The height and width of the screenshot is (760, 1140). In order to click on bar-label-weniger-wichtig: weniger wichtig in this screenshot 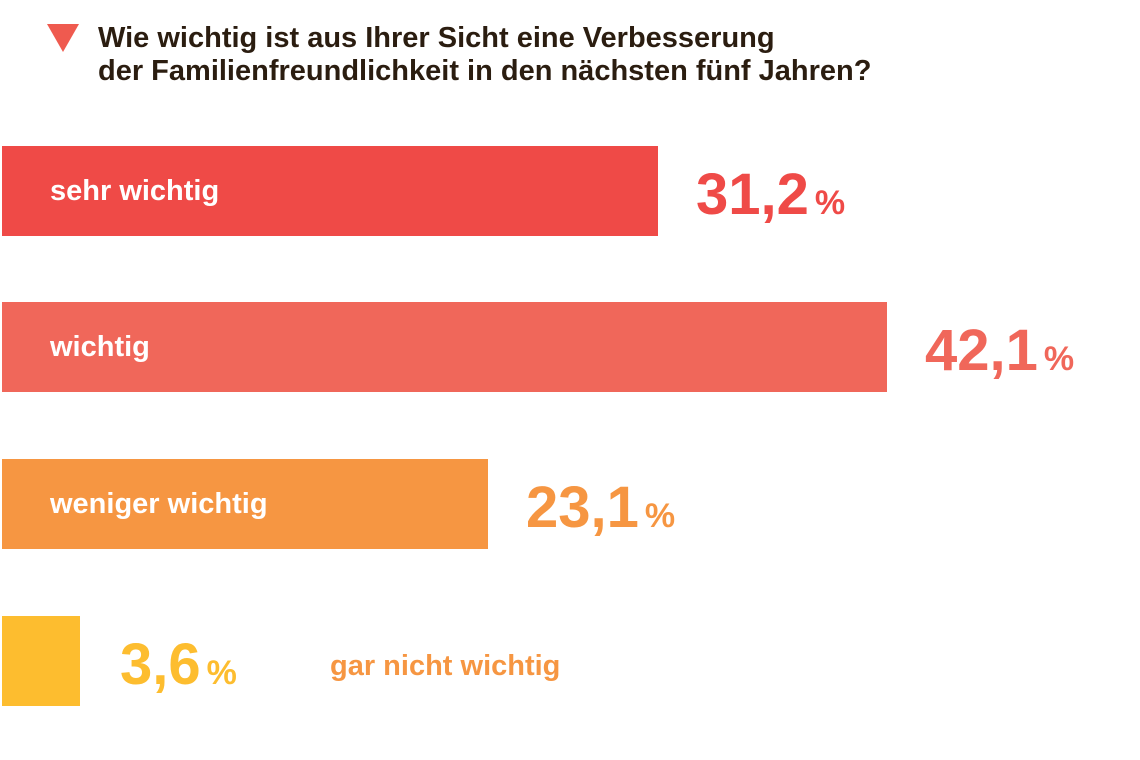, I will do `click(159, 504)`.